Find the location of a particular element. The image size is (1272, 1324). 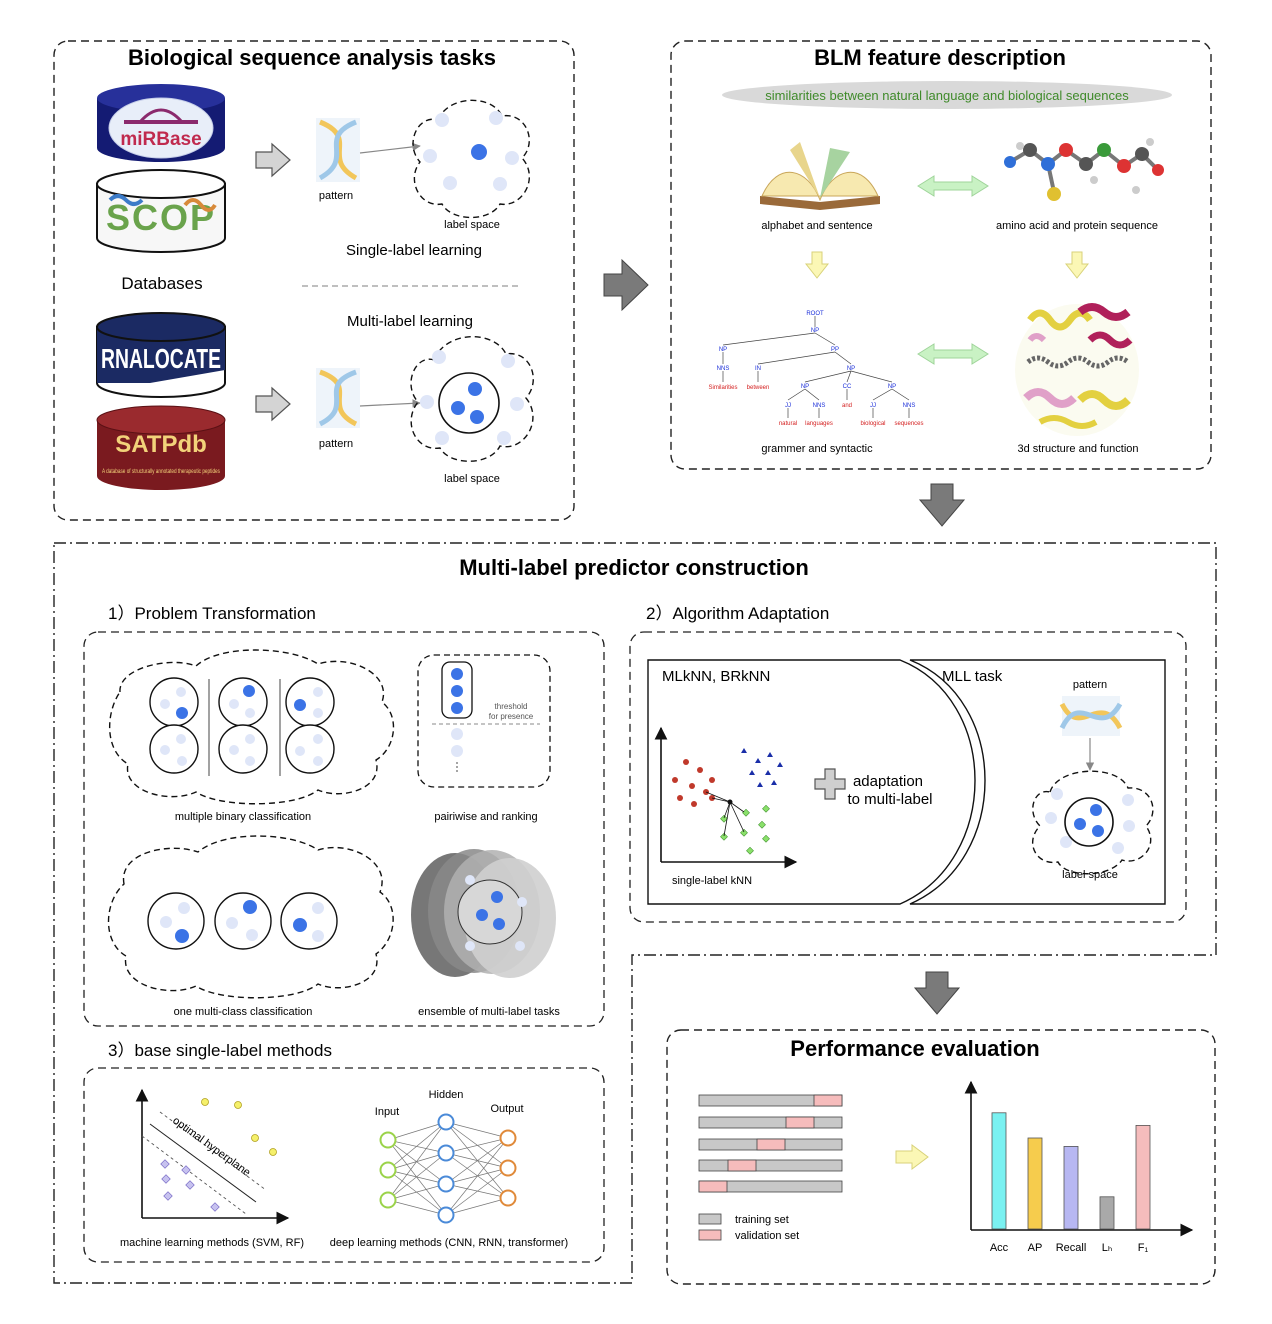

tree-word: sequences is located at coordinates (908, 424).